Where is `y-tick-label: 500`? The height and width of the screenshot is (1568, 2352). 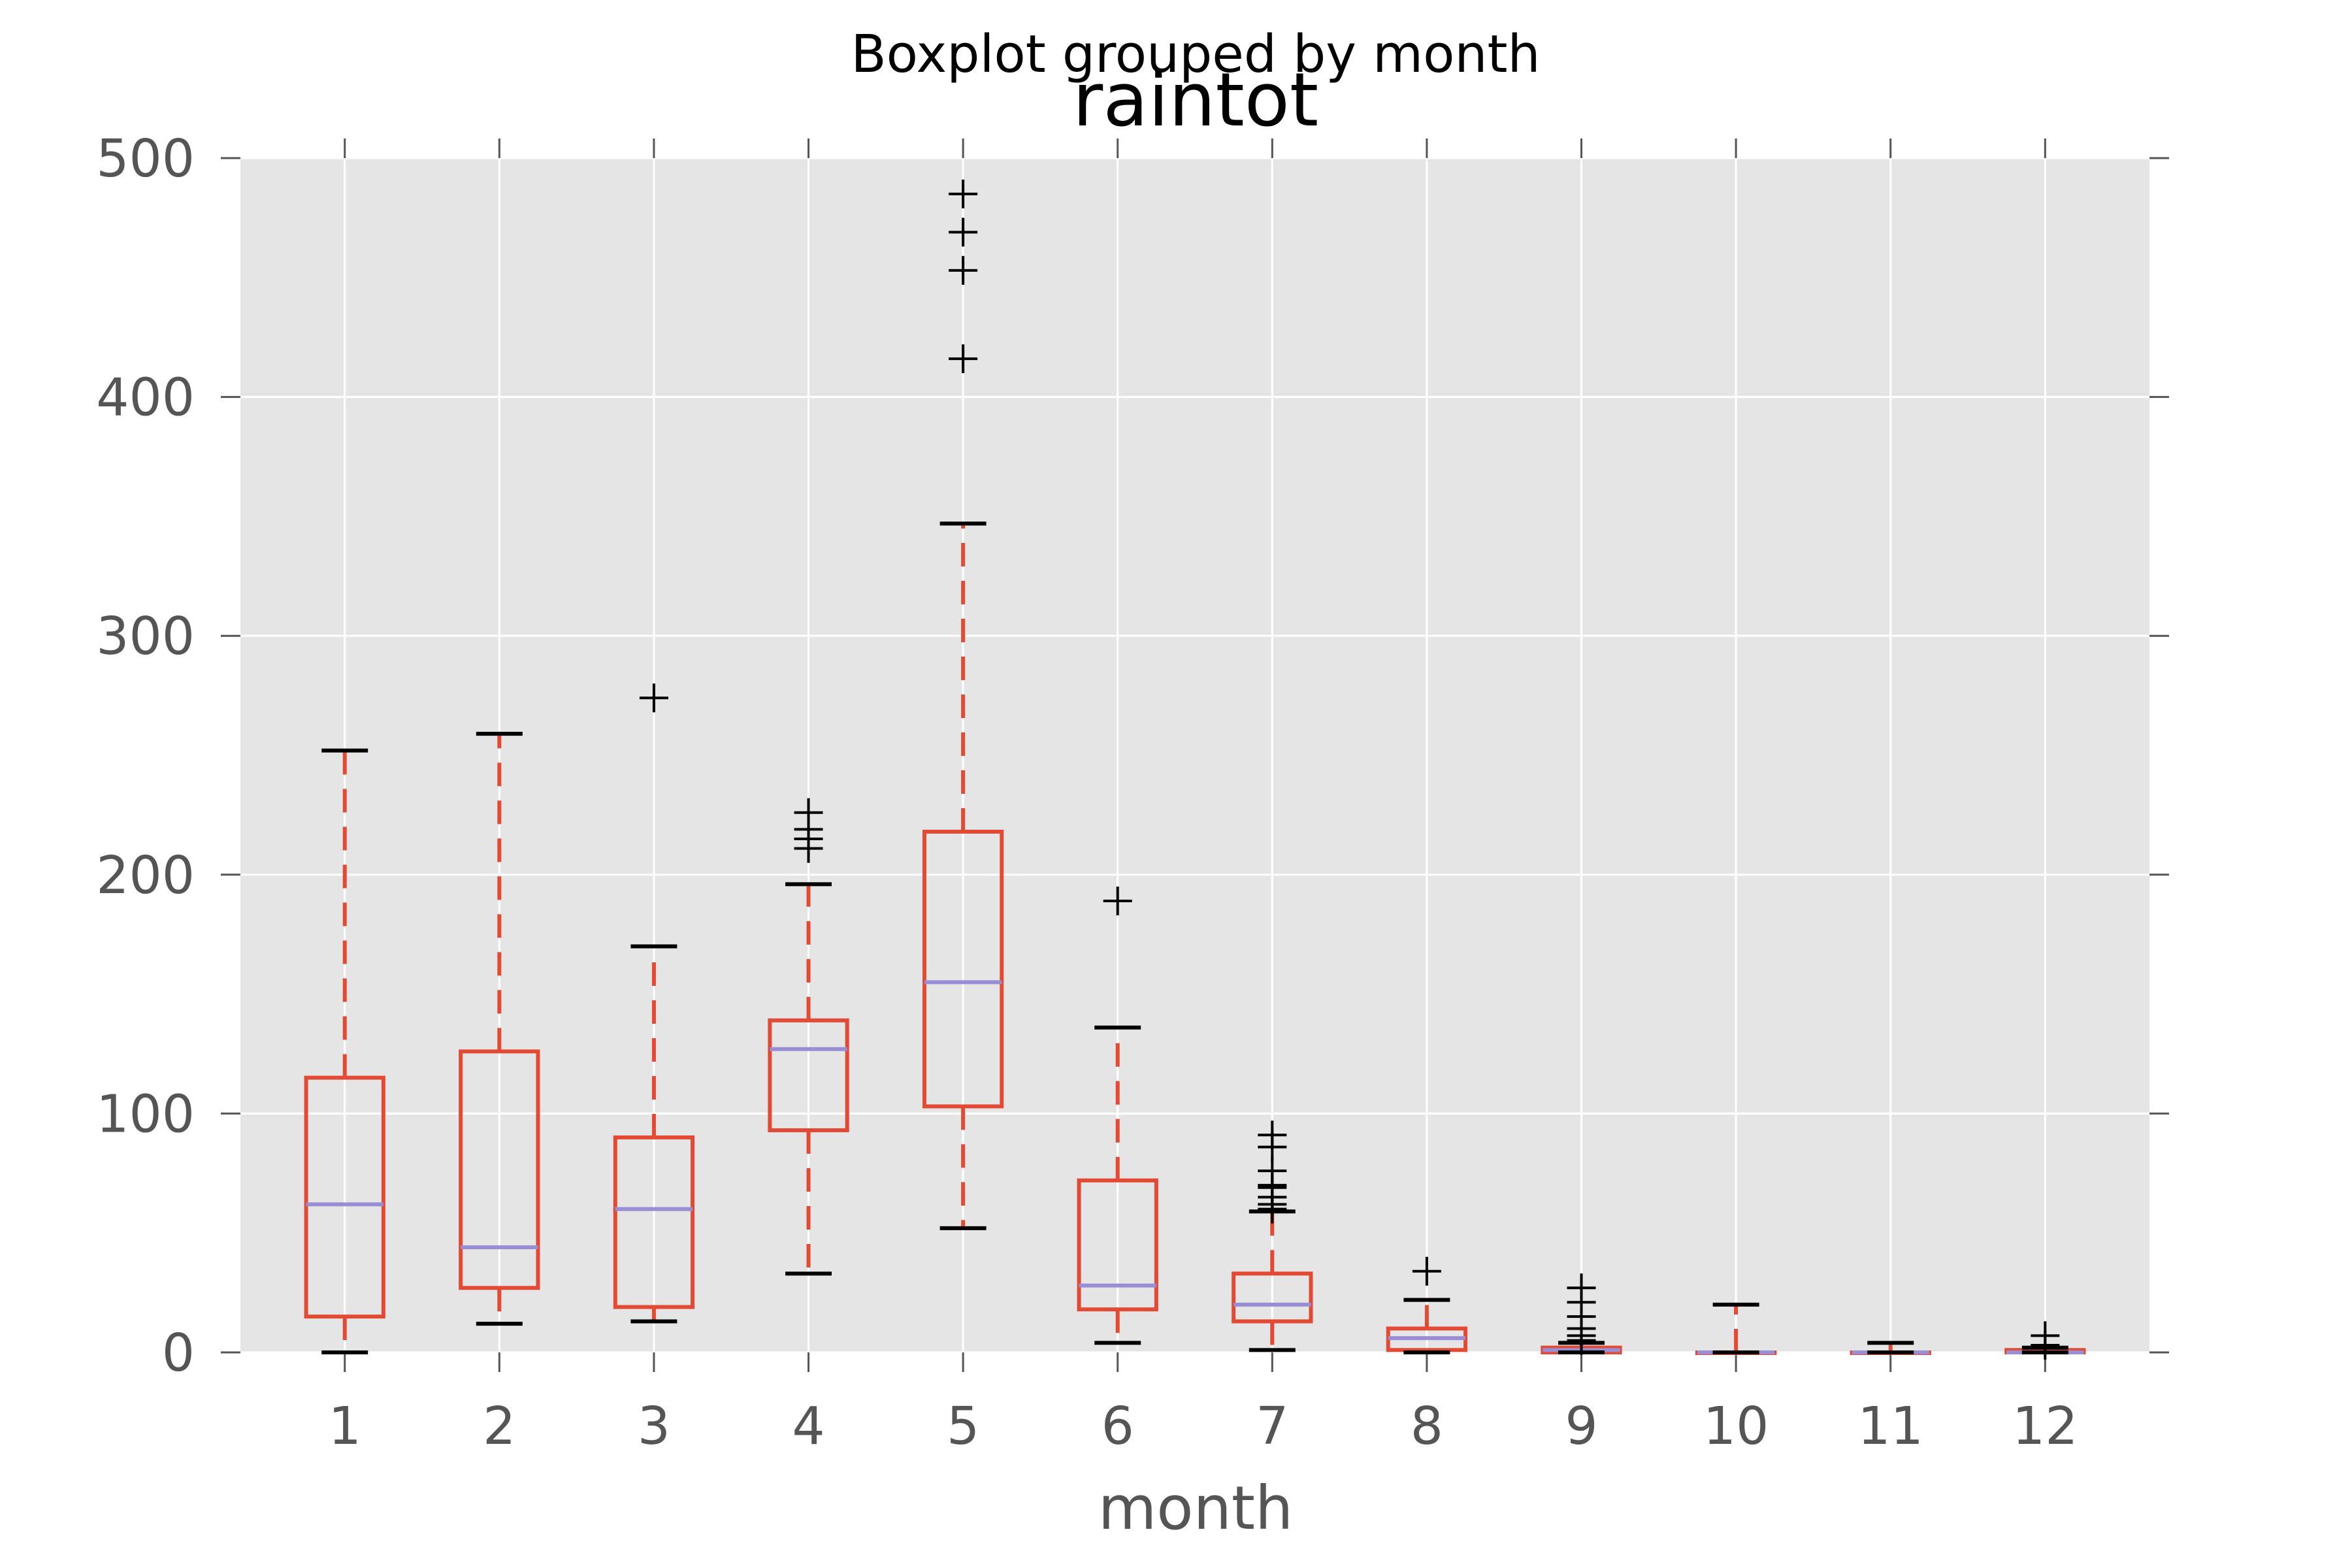 y-tick-label: 500 is located at coordinates (145, 159).